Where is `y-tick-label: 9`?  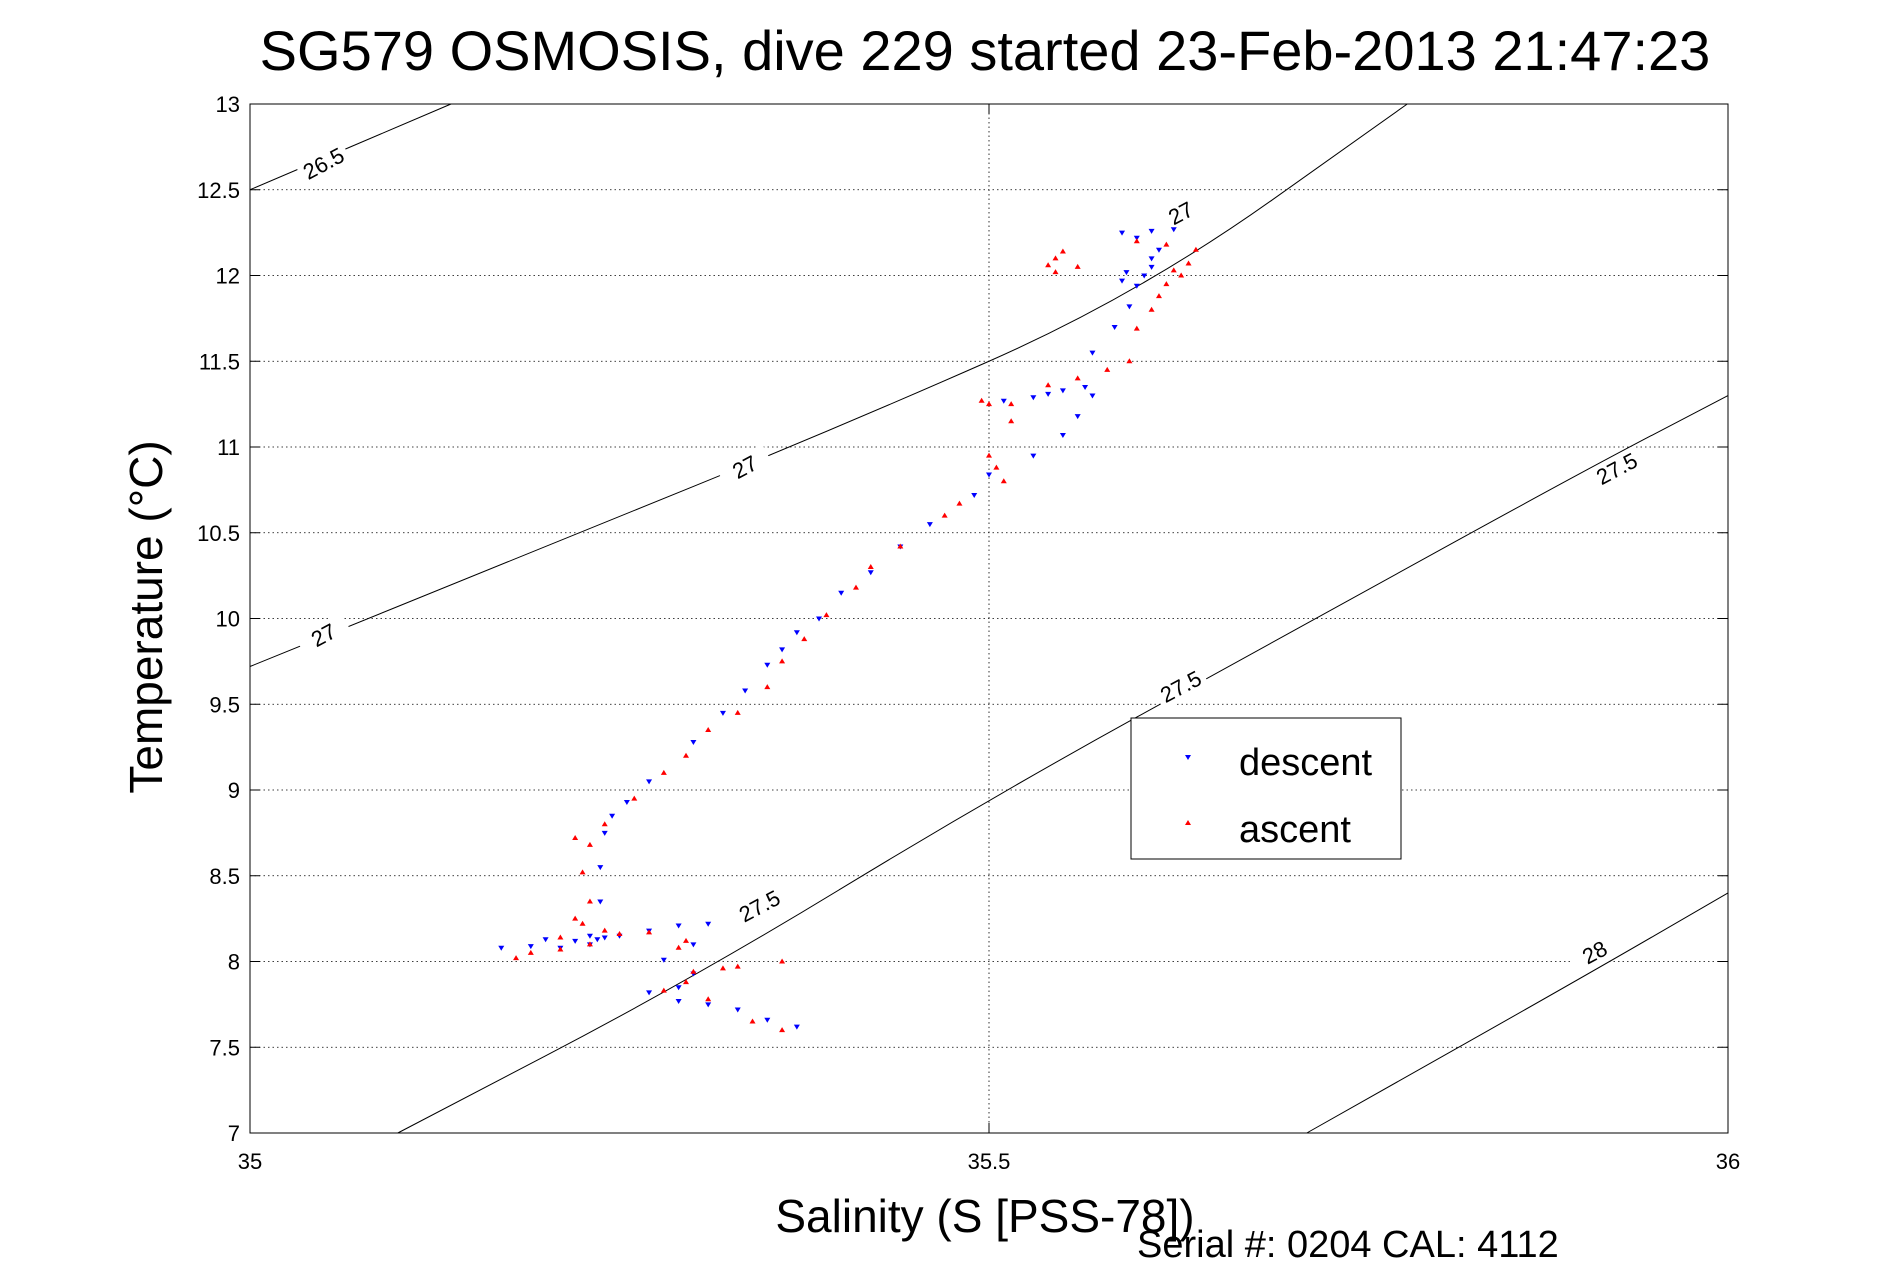
y-tick-label: 9 is located at coordinates (234, 790).